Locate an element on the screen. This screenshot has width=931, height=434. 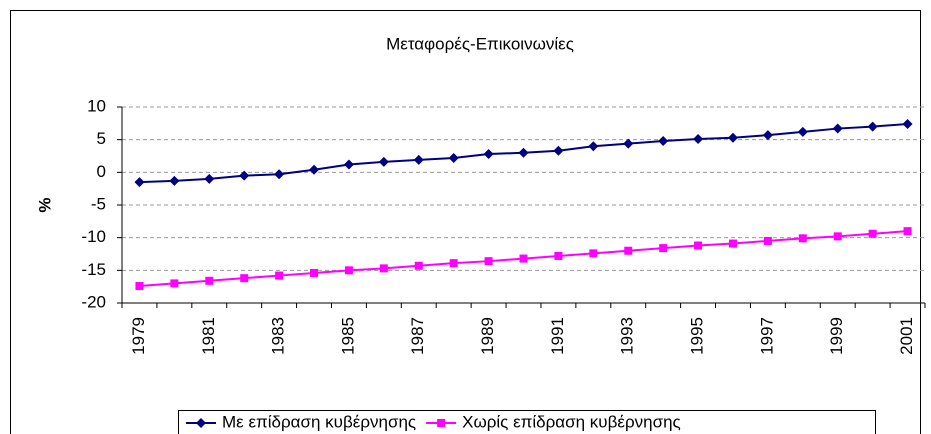
x-tick-label: 1981 is located at coordinates (208, 336).